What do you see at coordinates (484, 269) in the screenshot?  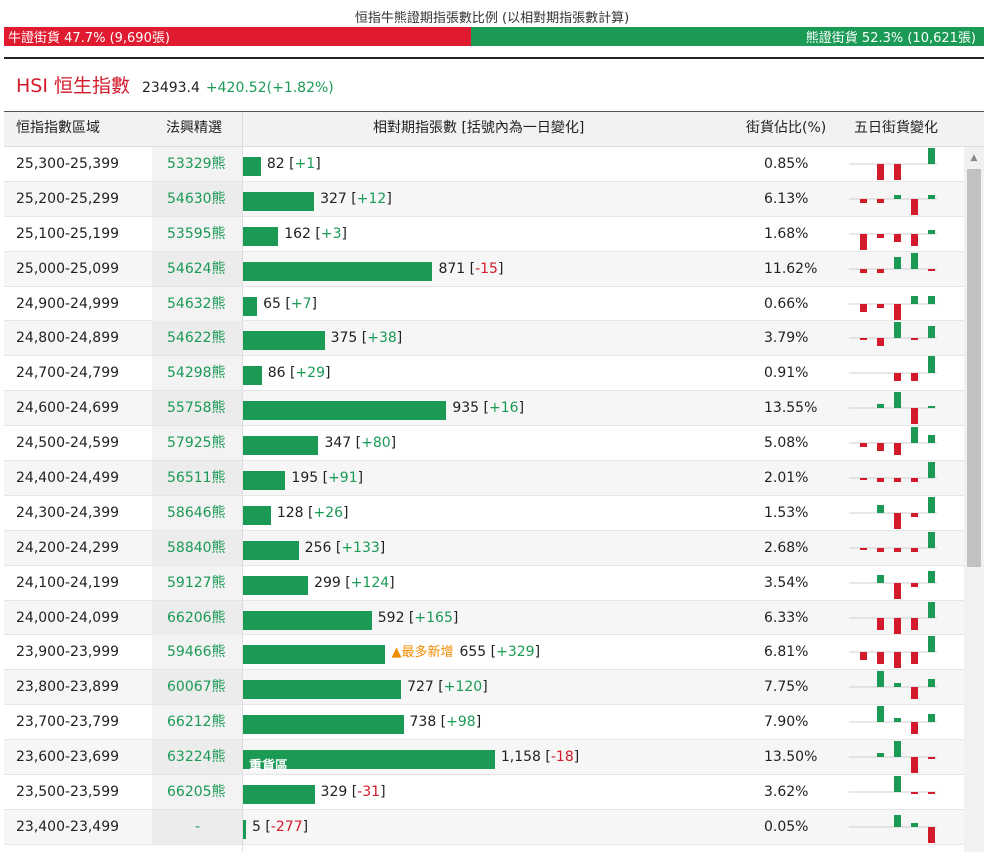 I see `table-row: 25,000-25,099 54624熊 871 [-15] 11.62%` at bounding box center [484, 269].